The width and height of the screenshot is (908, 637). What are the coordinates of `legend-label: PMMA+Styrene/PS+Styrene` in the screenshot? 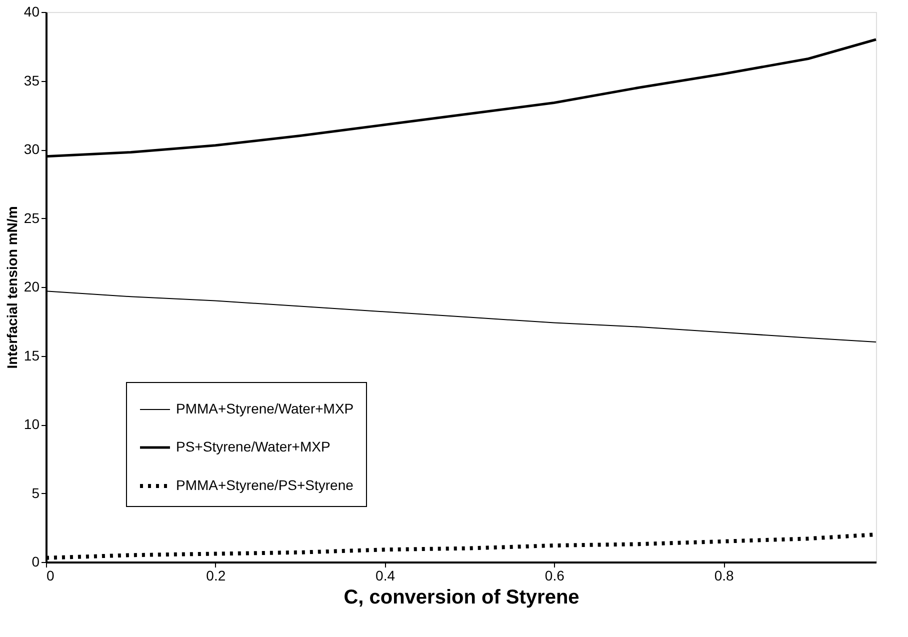 It's located at (265, 485).